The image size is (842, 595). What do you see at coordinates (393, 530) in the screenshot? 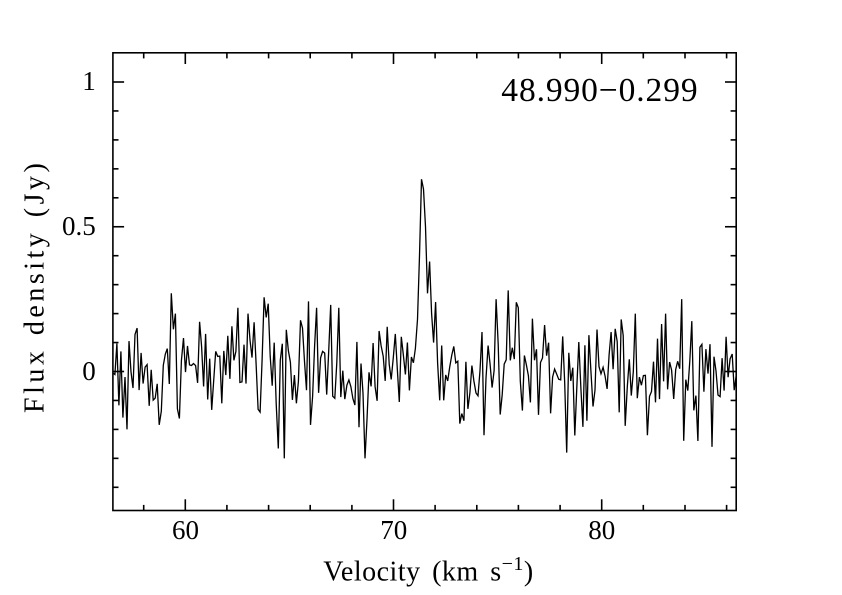
I see `svg-text: 70` at bounding box center [393, 530].